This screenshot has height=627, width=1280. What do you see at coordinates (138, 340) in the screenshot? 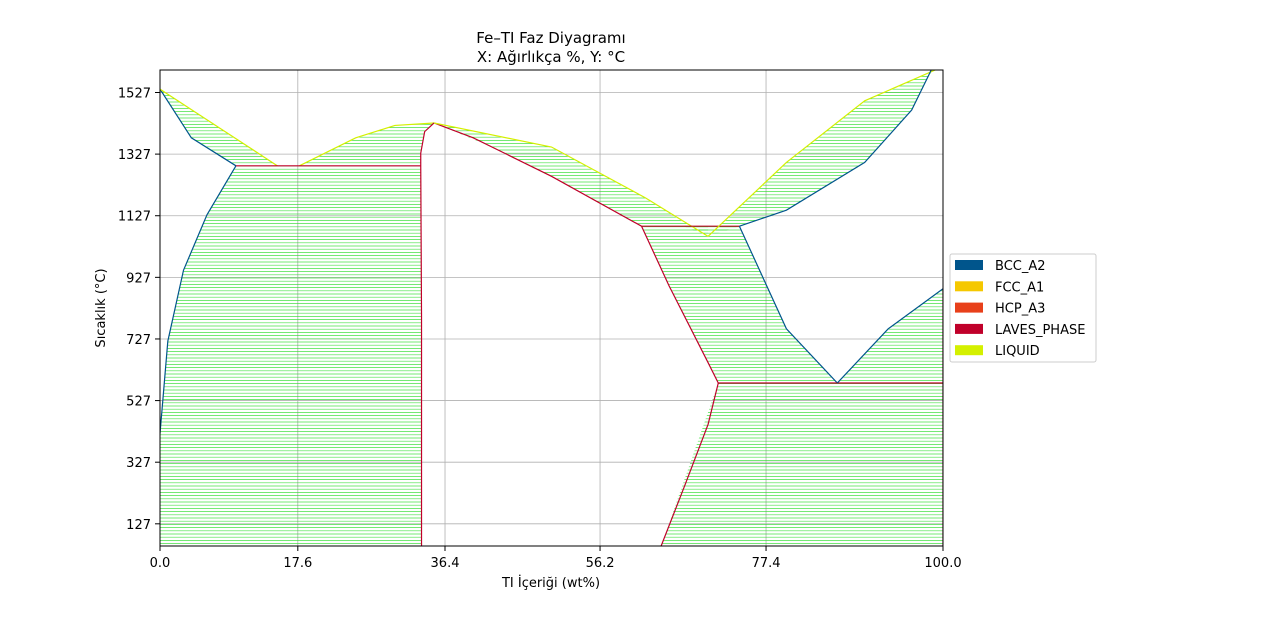
I see `y-tick-label: 727` at bounding box center [138, 340].